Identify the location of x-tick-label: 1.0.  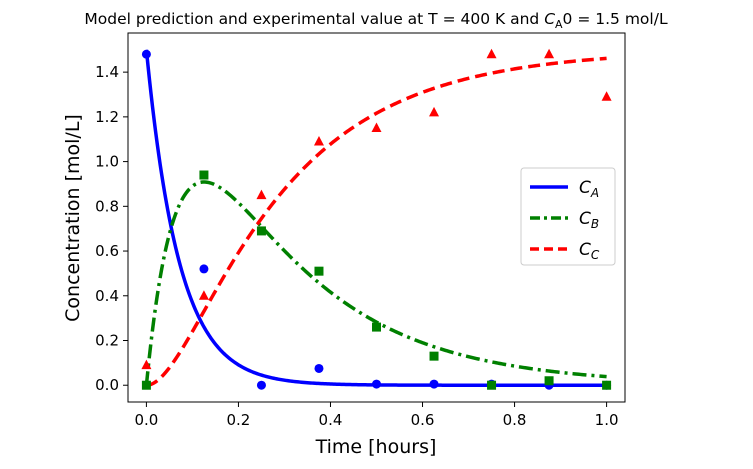
(607, 420).